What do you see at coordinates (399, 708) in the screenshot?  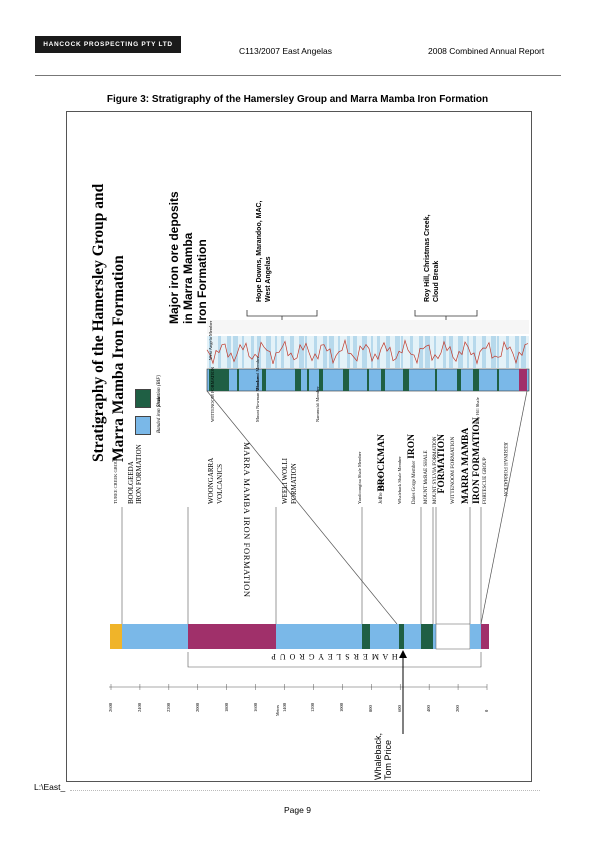 I see `axis-tick-label: 600` at bounding box center [399, 708].